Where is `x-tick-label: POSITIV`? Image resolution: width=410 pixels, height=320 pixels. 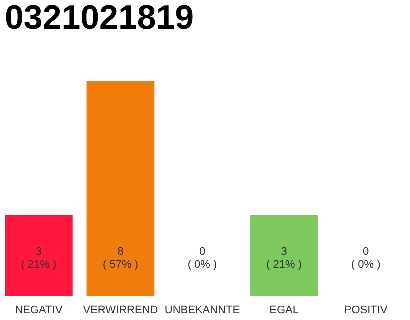 x-tick-label: POSITIV is located at coordinates (366, 310).